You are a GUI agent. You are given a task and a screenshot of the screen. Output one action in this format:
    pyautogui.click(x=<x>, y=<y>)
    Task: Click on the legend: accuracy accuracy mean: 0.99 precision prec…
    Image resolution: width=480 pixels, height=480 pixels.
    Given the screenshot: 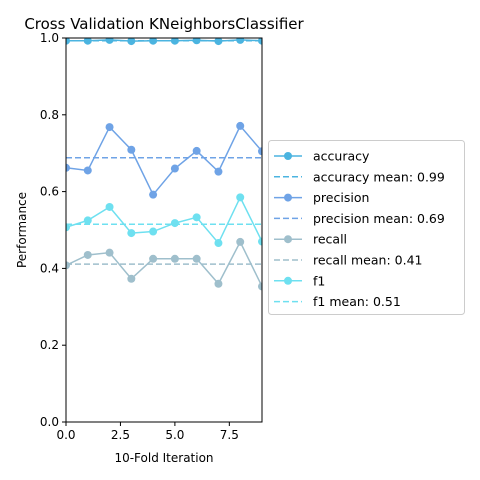 What is the action you would take?
    pyautogui.click(x=366, y=227)
    